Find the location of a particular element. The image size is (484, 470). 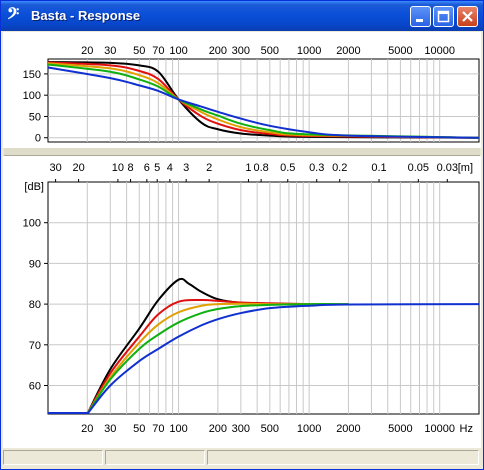

window-title: Basta - Response is located at coordinates (86, 15).